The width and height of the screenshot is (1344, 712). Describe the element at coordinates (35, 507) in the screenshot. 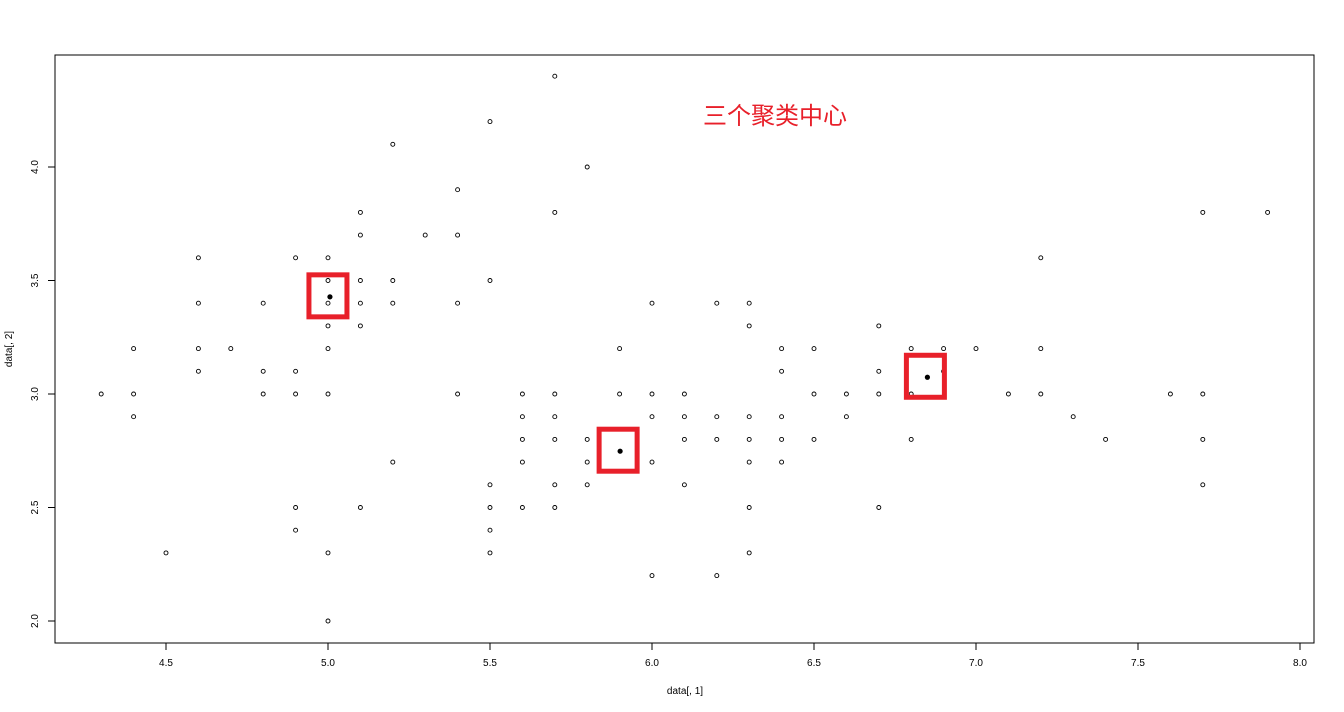

I see `y-tick-label: 2.5` at that location.